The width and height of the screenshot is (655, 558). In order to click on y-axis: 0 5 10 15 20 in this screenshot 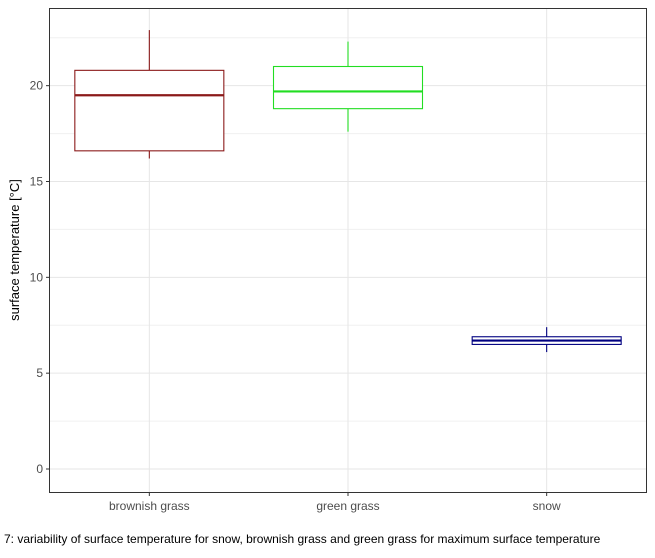, I will do `click(40, 277)`.